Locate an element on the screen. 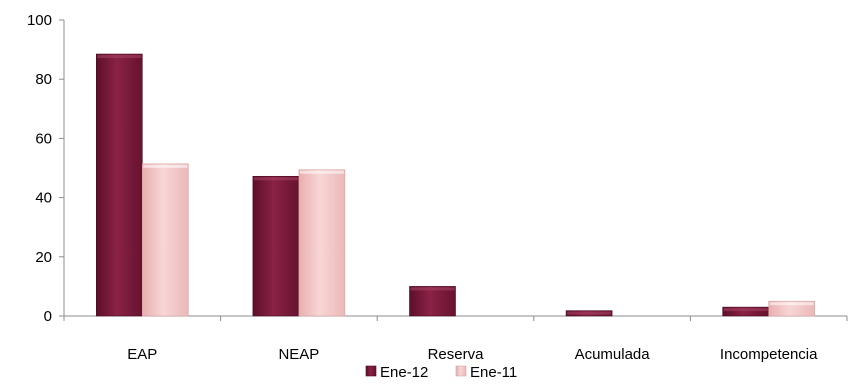  y-tick-label: 20 is located at coordinates (43, 257).